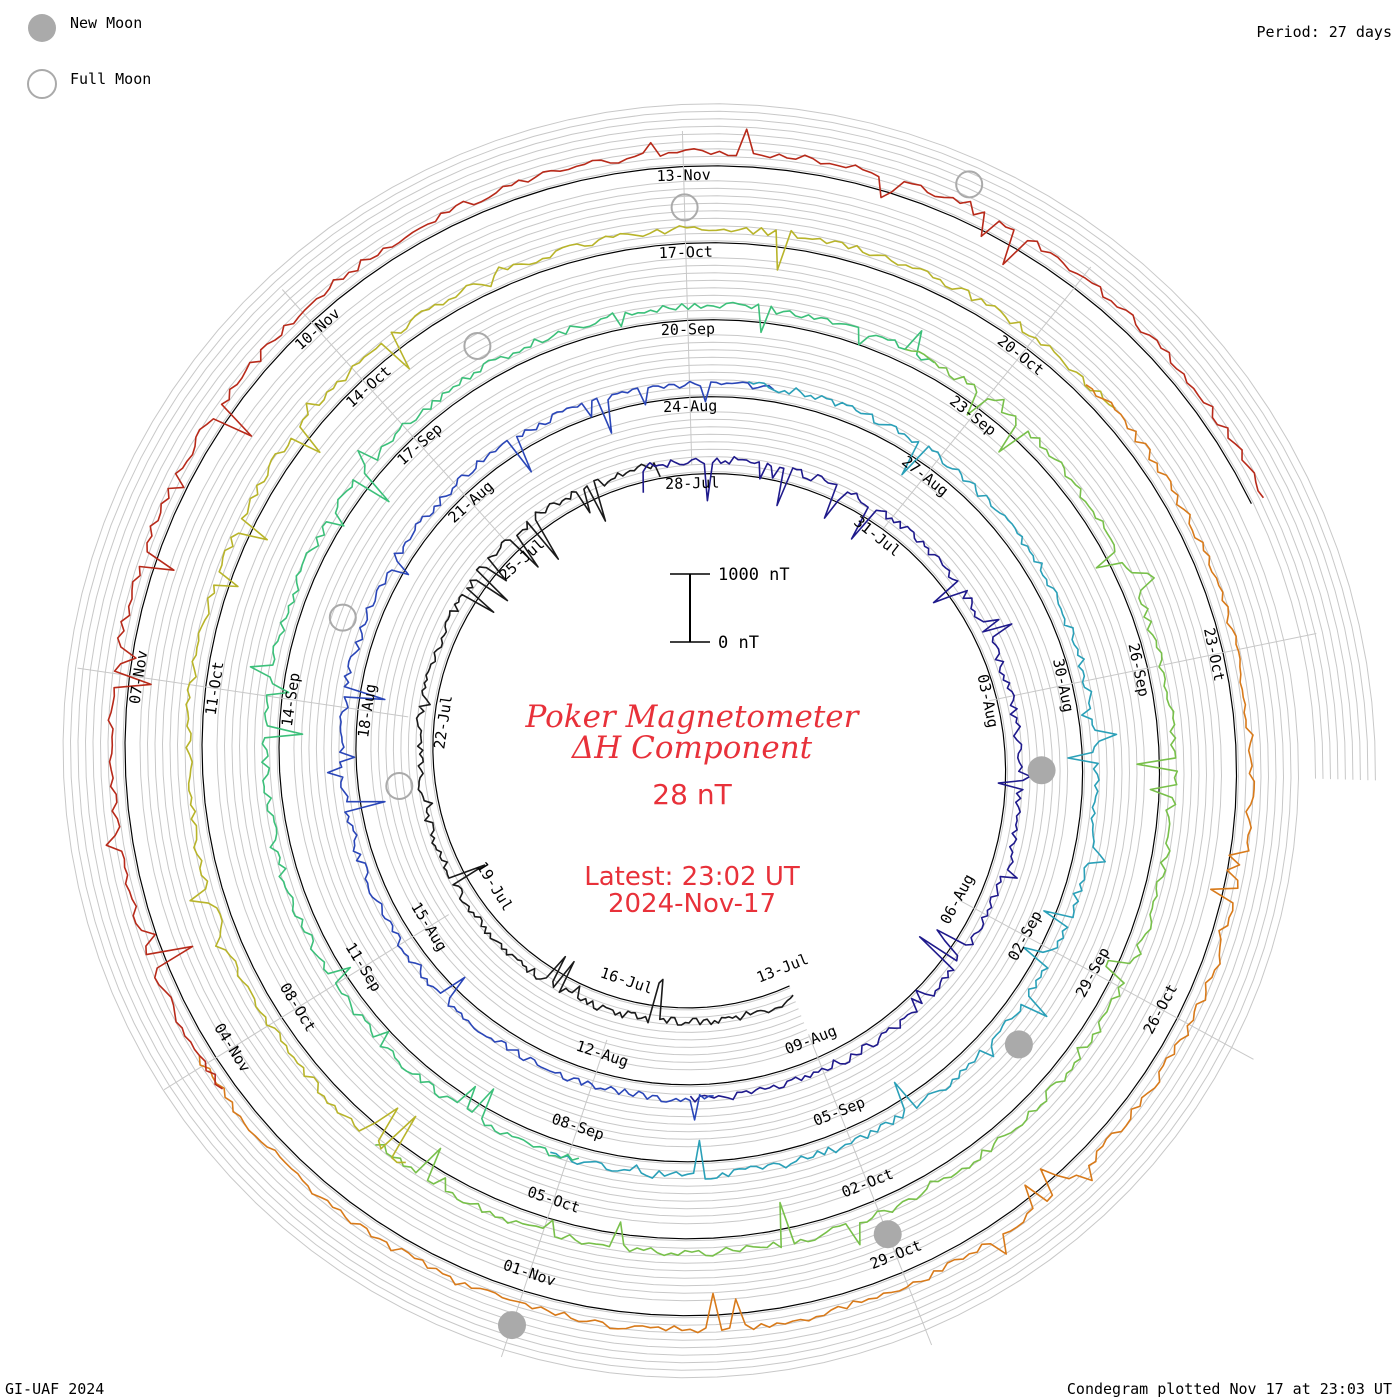 The width and height of the screenshot is (1400, 1400). I want to click on date-label: 02-Oct, so click(867, 1183).